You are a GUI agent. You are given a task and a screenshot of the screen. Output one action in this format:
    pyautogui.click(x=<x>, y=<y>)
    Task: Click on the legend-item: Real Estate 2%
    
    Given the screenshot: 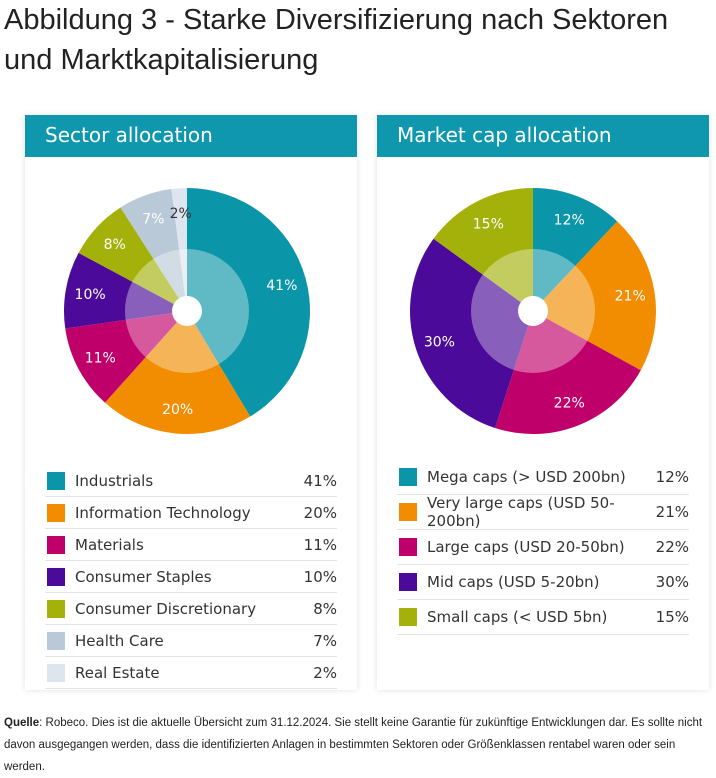 What is the action you would take?
    pyautogui.click(x=191, y=673)
    